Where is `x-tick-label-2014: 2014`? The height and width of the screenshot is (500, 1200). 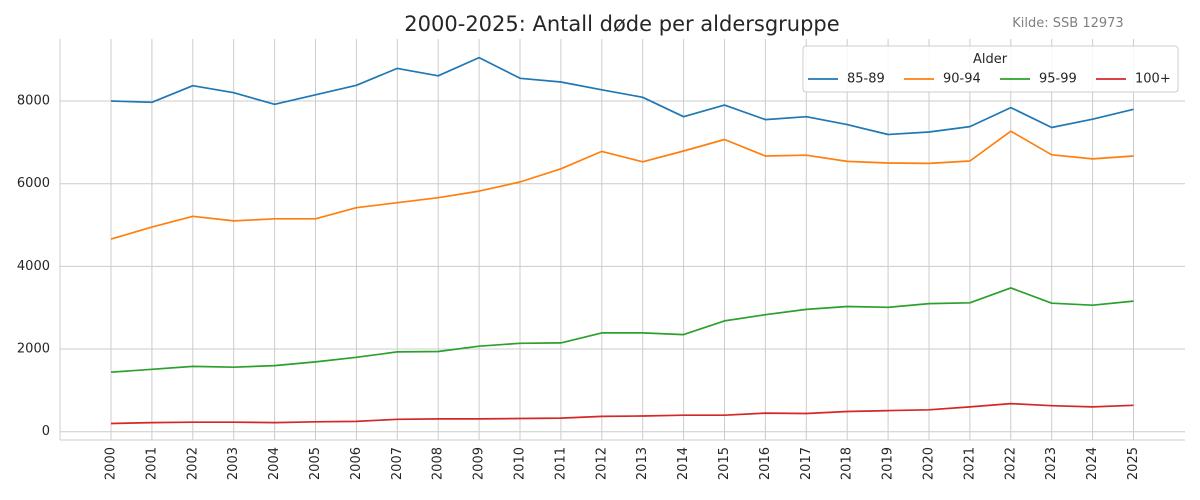 x-tick-label-2014: 2014 is located at coordinates (683, 463).